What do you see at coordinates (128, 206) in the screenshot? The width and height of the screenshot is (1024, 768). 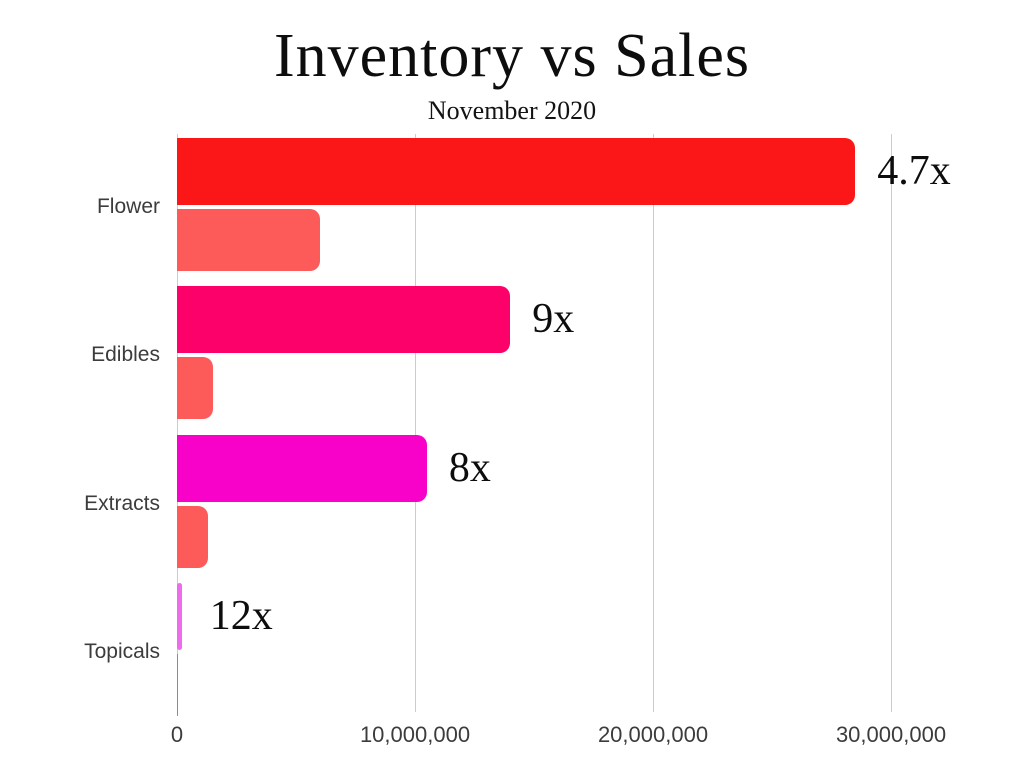 I see `category-label: Flower` at bounding box center [128, 206].